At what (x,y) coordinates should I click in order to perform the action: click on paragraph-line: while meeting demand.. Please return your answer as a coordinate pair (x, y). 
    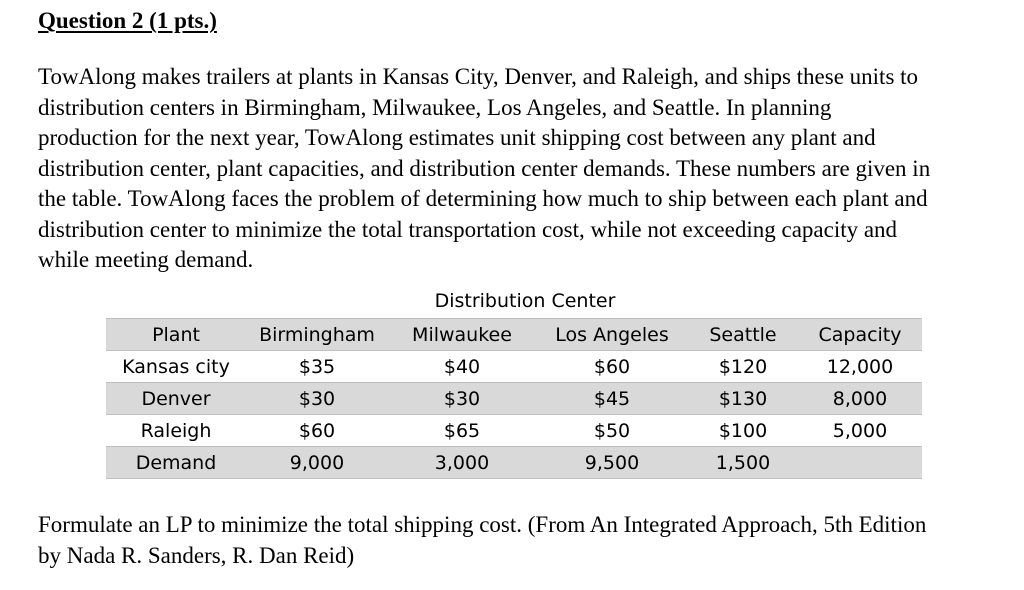
    Looking at the image, I should click on (146, 259).